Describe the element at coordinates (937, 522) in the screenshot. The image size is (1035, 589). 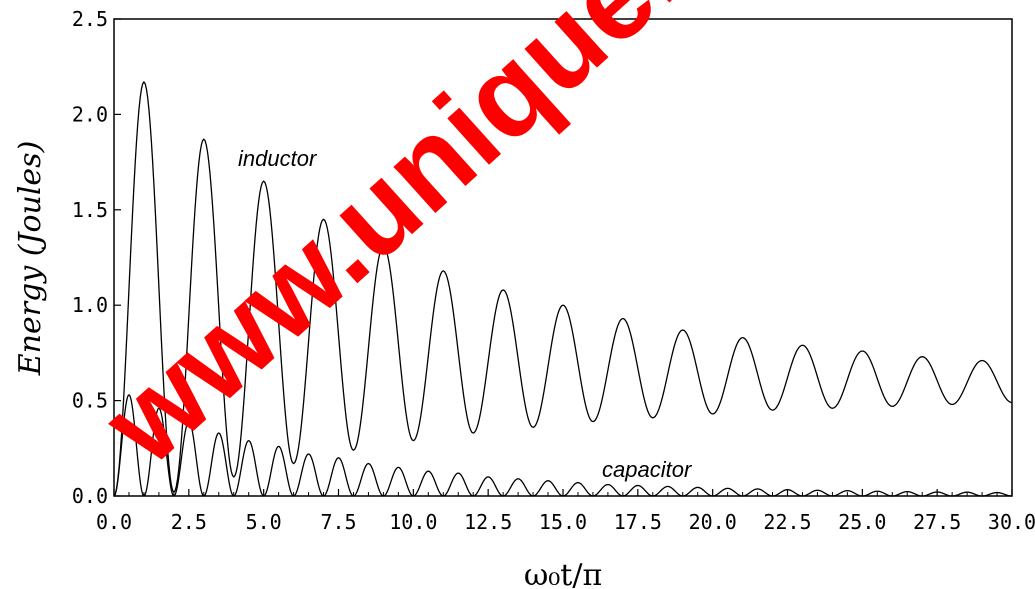
I see `x-tick-label: 27.5` at that location.